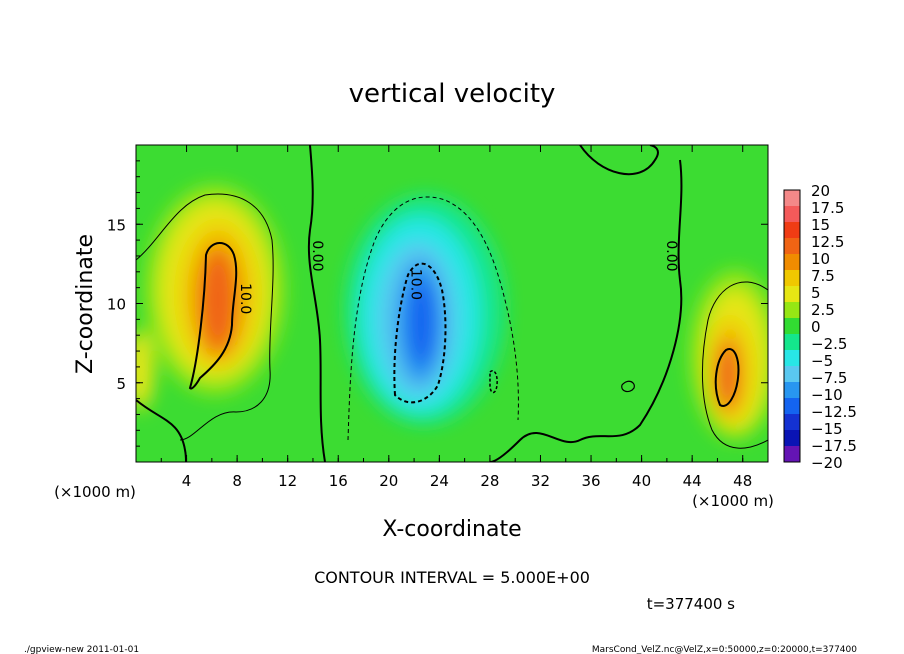  I want to click on x-axis-label: X-coordinate, so click(451, 529).